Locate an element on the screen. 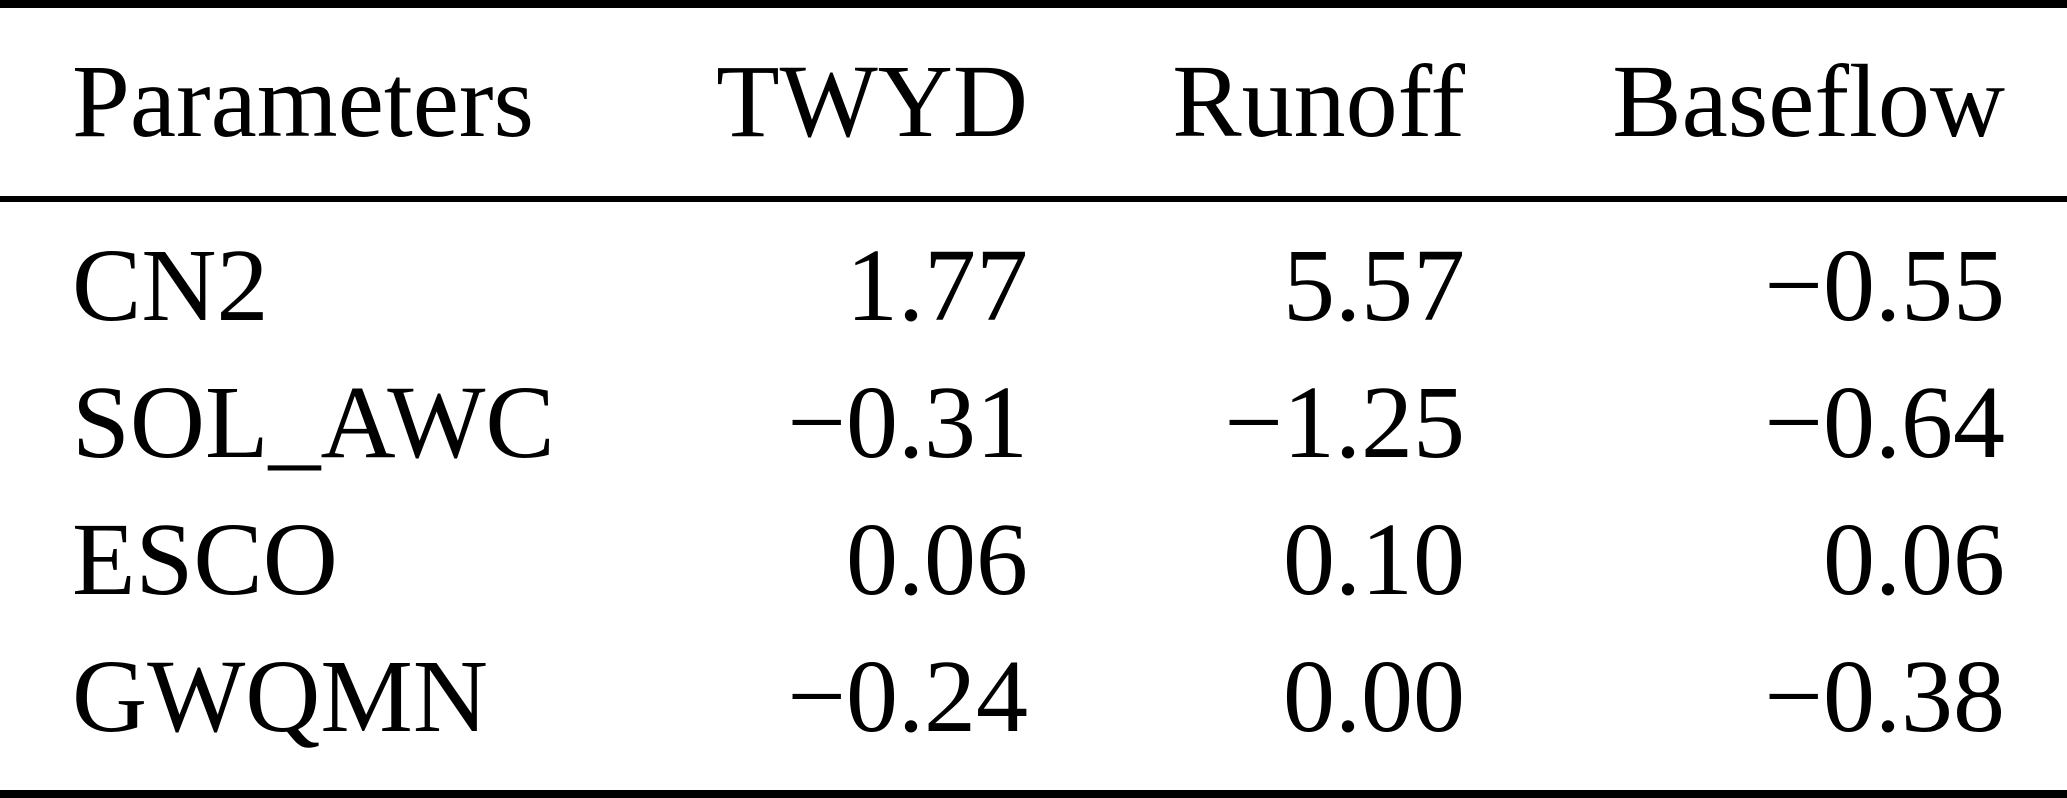 The width and height of the screenshot is (2067, 798). twyd-value-cell: −0.31 is located at coordinates (907, 422).